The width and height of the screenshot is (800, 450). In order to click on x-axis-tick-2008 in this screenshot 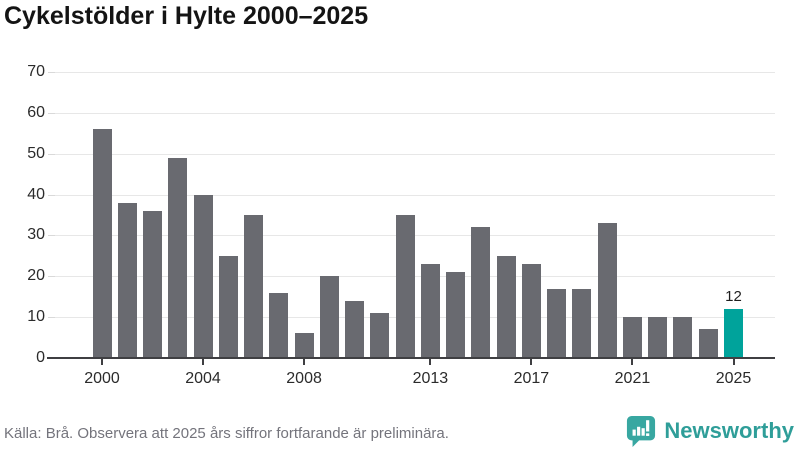, I will do `click(304, 362)`.